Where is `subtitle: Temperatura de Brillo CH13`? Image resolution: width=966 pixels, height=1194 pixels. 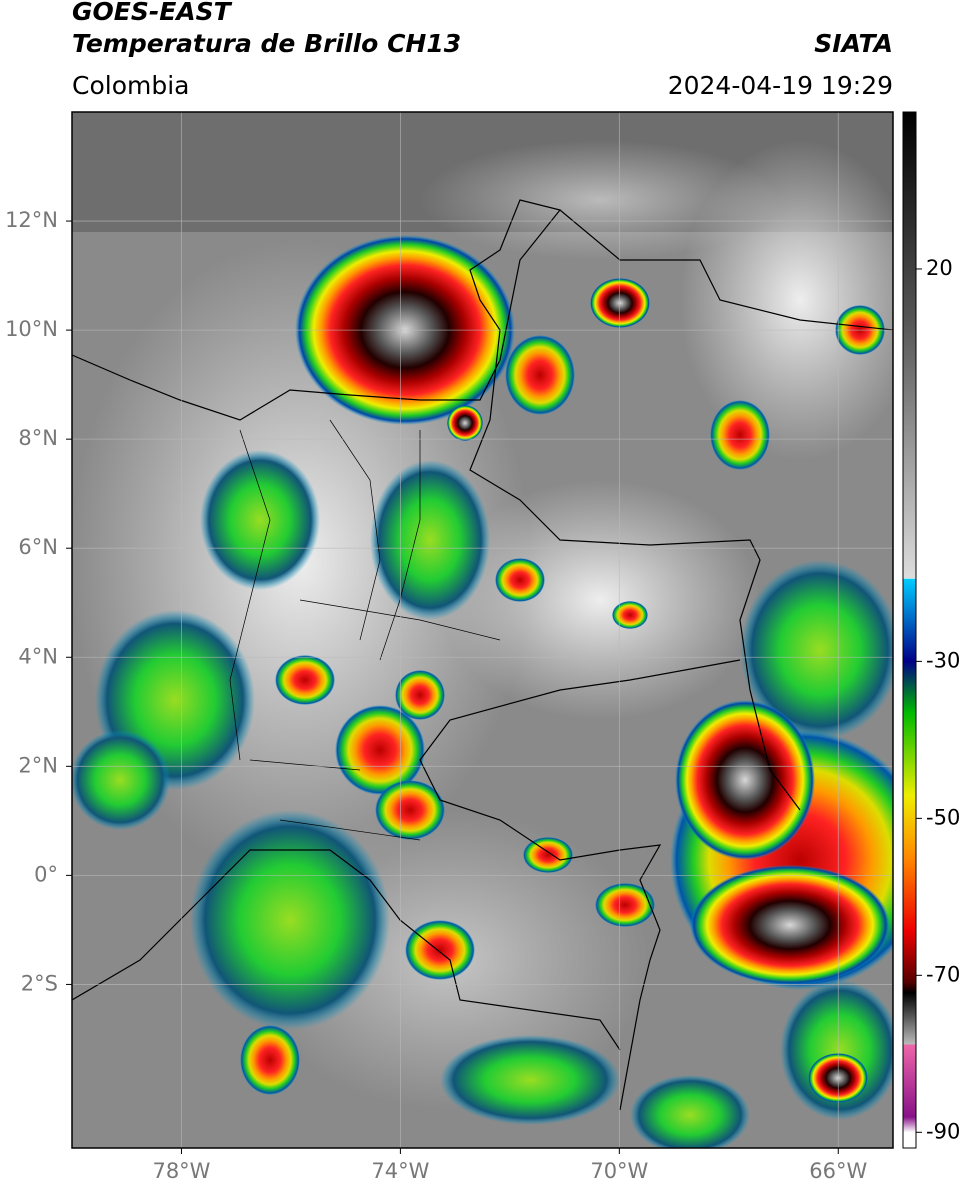 subtitle: Temperatura de Brillo CH13 is located at coordinates (266, 43).